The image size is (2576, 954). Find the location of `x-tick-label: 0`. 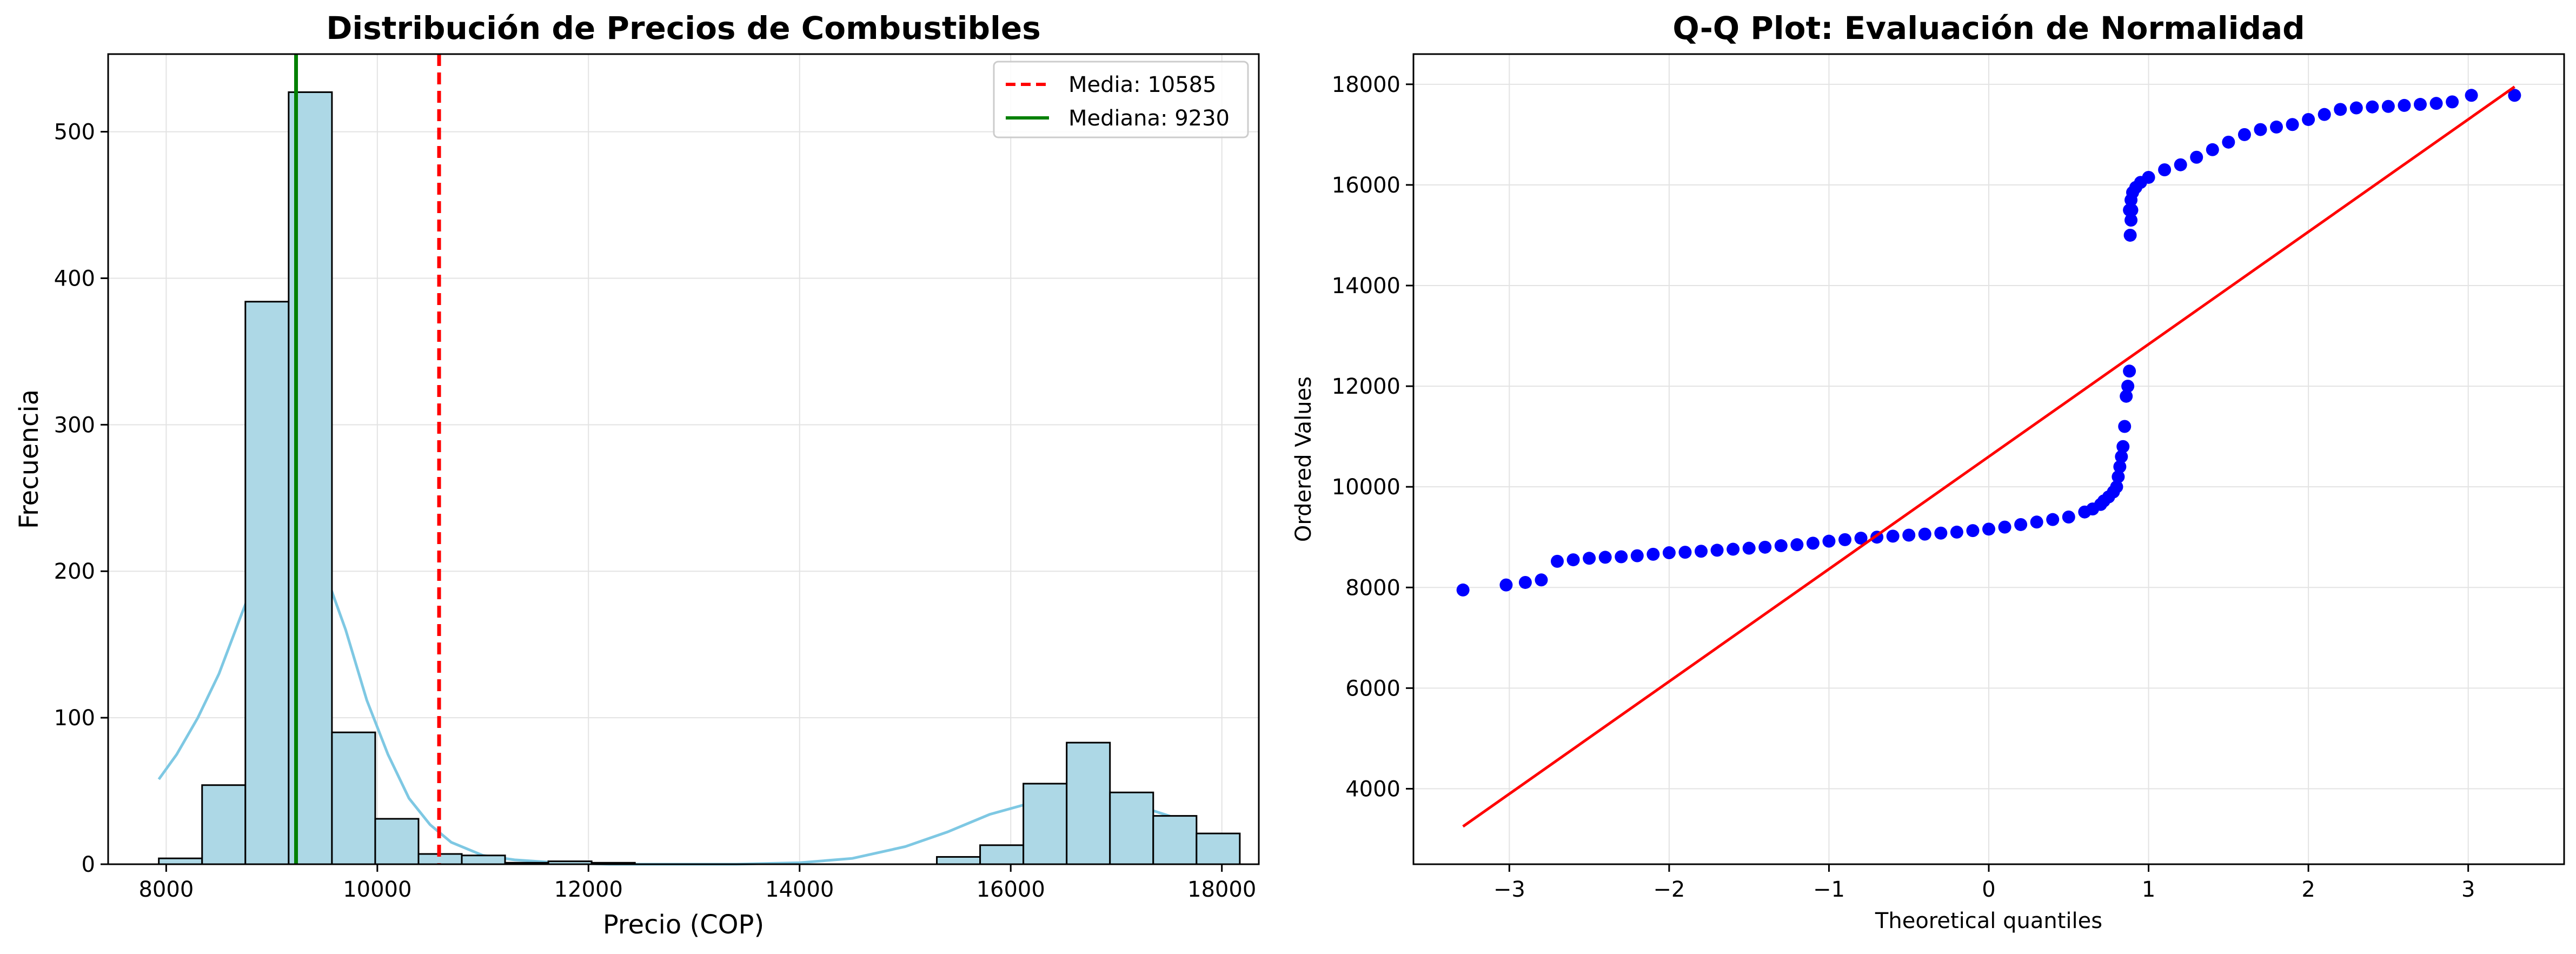

x-tick-label: 0 is located at coordinates (1988, 890).